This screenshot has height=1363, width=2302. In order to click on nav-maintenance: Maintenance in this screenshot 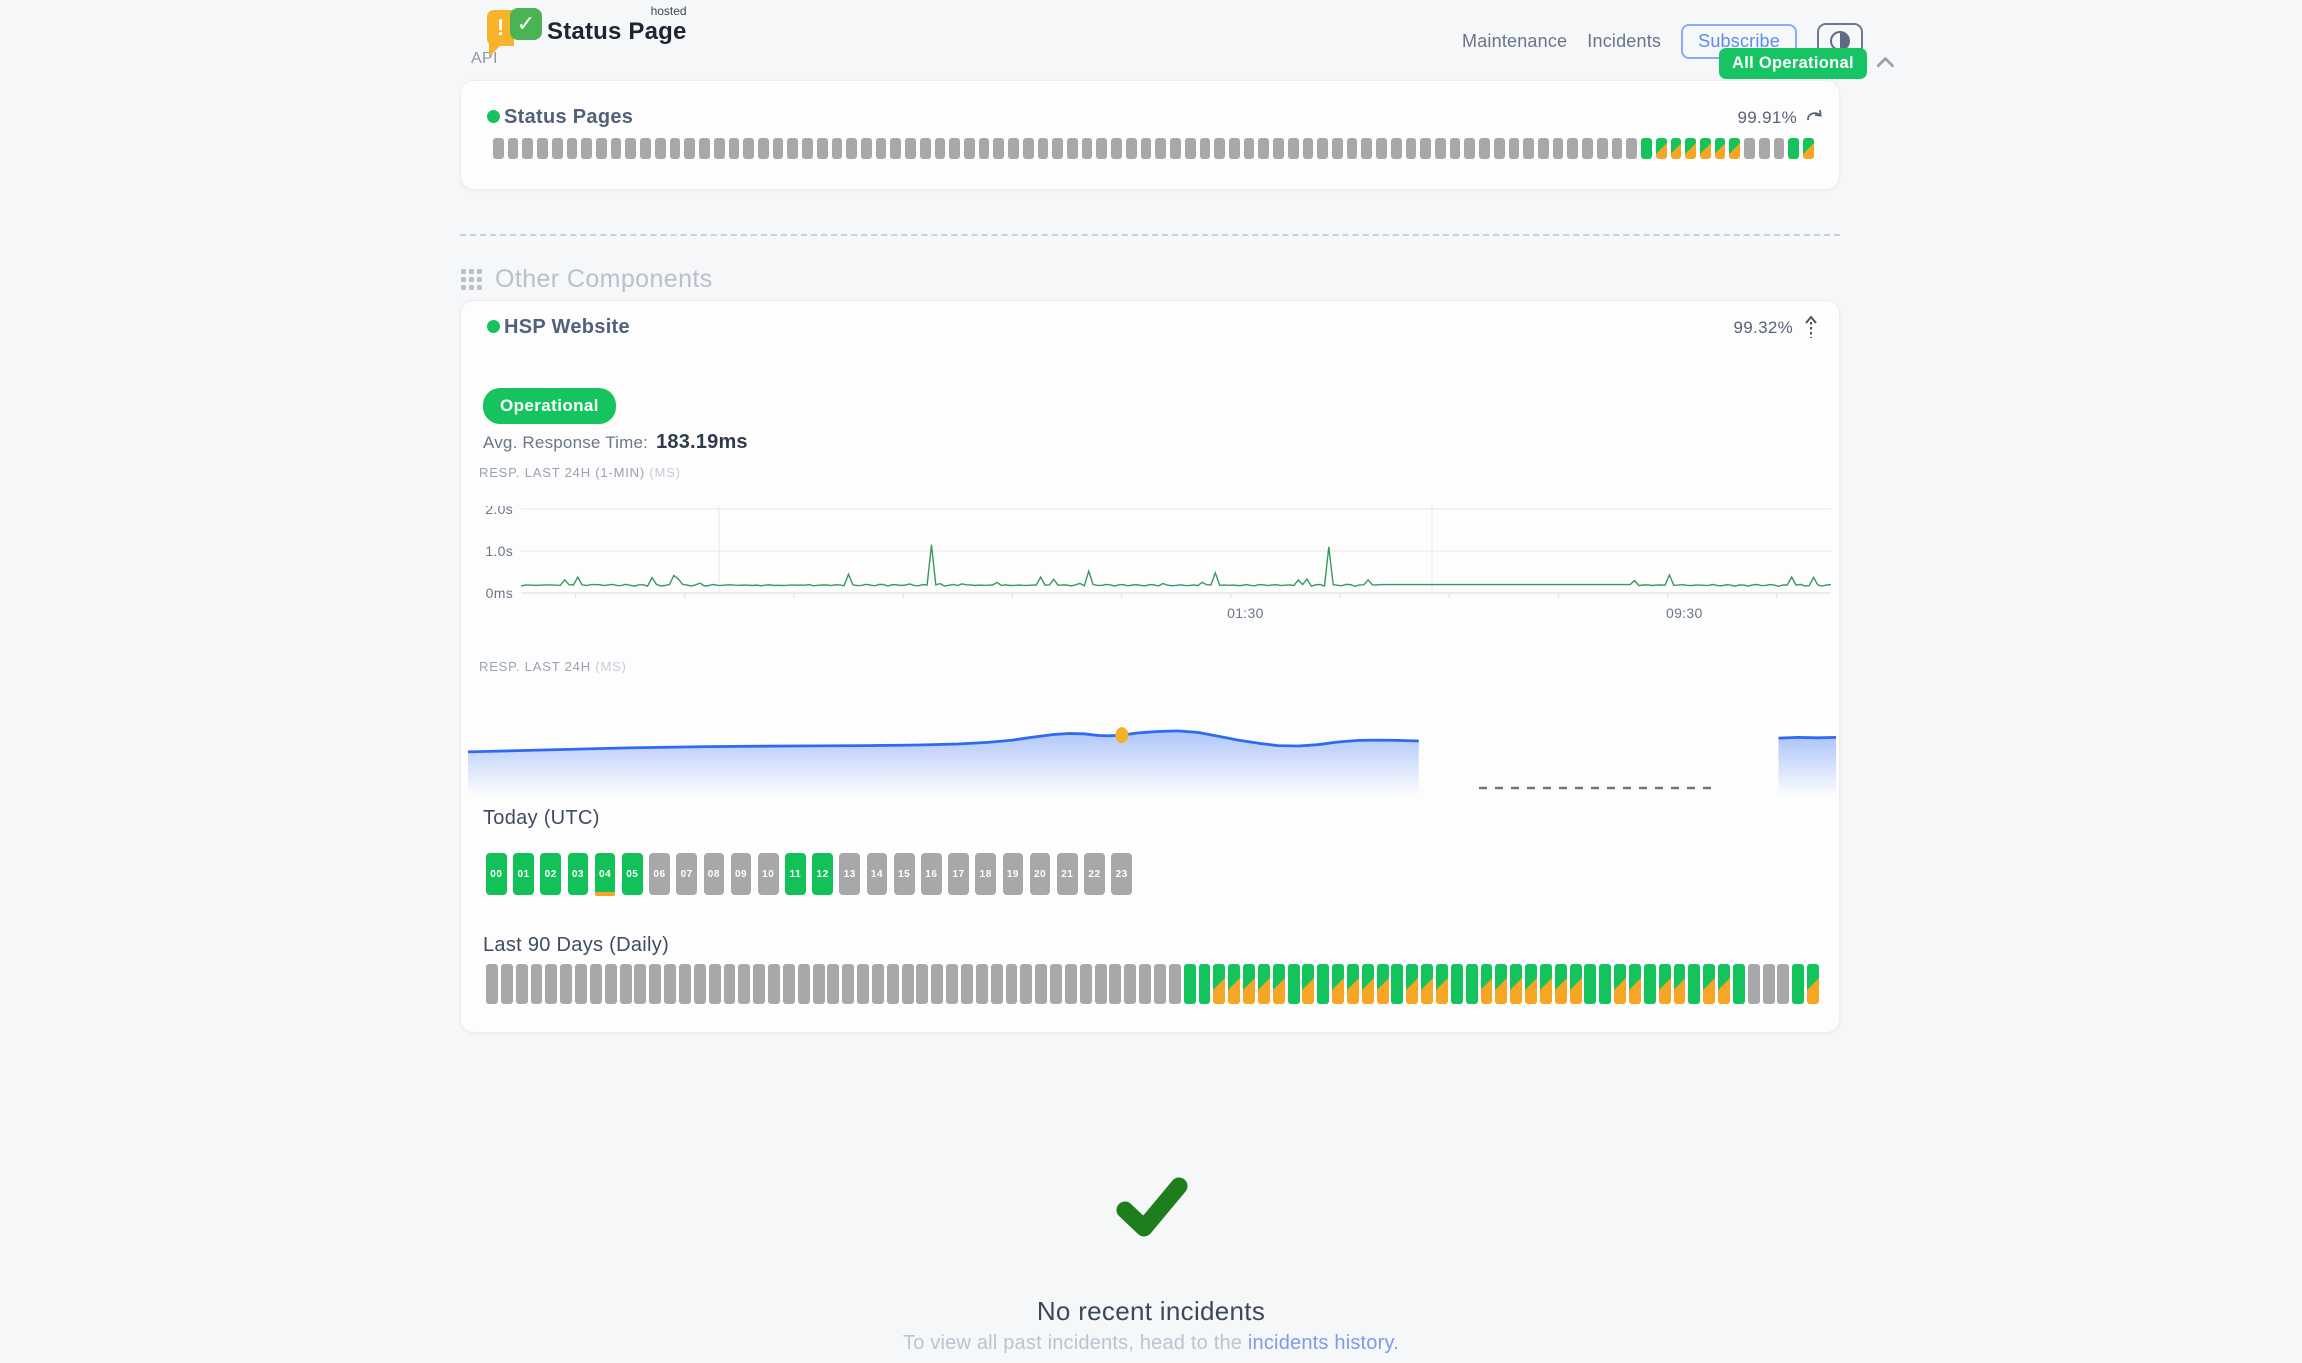, I will do `click(1515, 40)`.